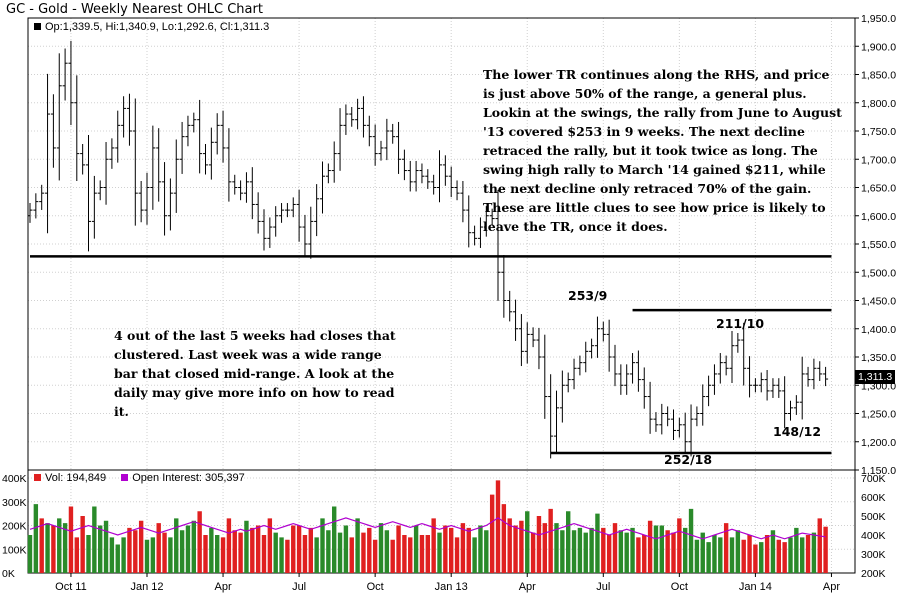  What do you see at coordinates (873, 574) in the screenshot?
I see `oi-tick-label: 200K` at bounding box center [873, 574].